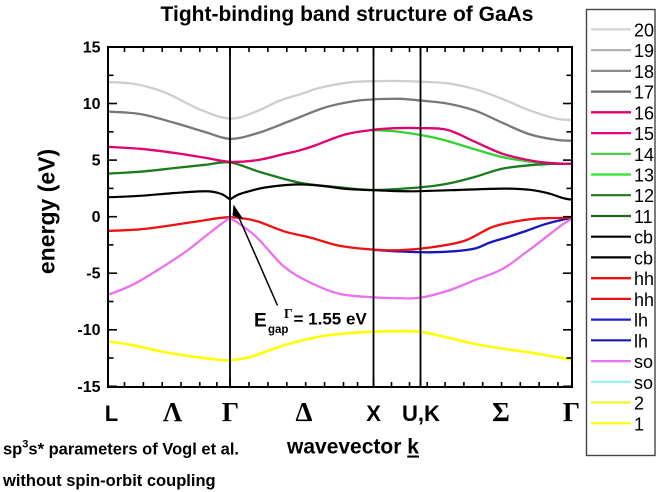  What do you see at coordinates (639, 424) in the screenshot?
I see `svg-text: 1` at bounding box center [639, 424].